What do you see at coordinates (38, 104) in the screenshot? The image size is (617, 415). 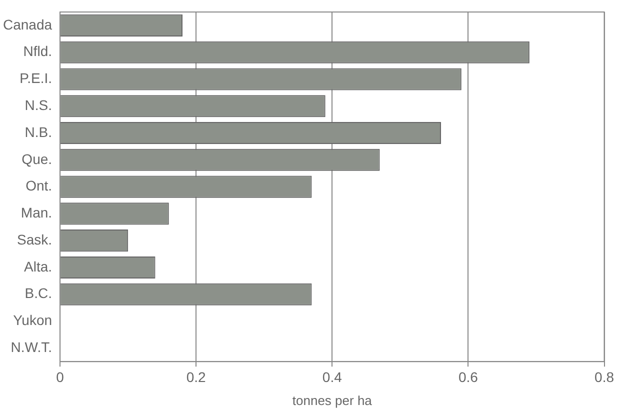 I see `y-tick-label: N.S.` at bounding box center [38, 104].